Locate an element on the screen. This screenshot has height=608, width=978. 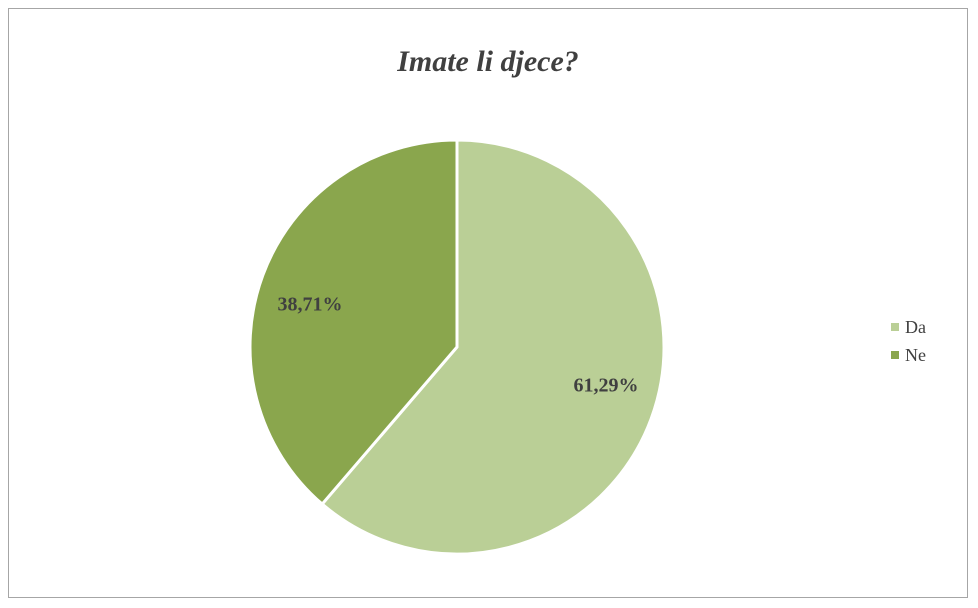
chart-legend: Da Ne is located at coordinates (908, 341).